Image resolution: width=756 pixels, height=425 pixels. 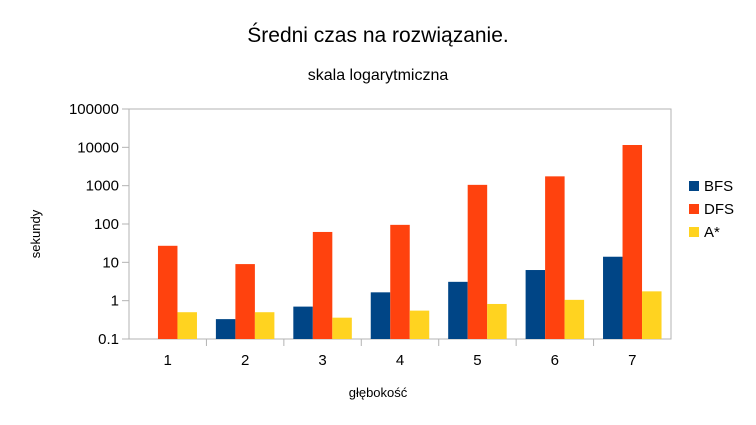 I want to click on chart-title: Średni czas na rozwiązanie., so click(x=377, y=35).